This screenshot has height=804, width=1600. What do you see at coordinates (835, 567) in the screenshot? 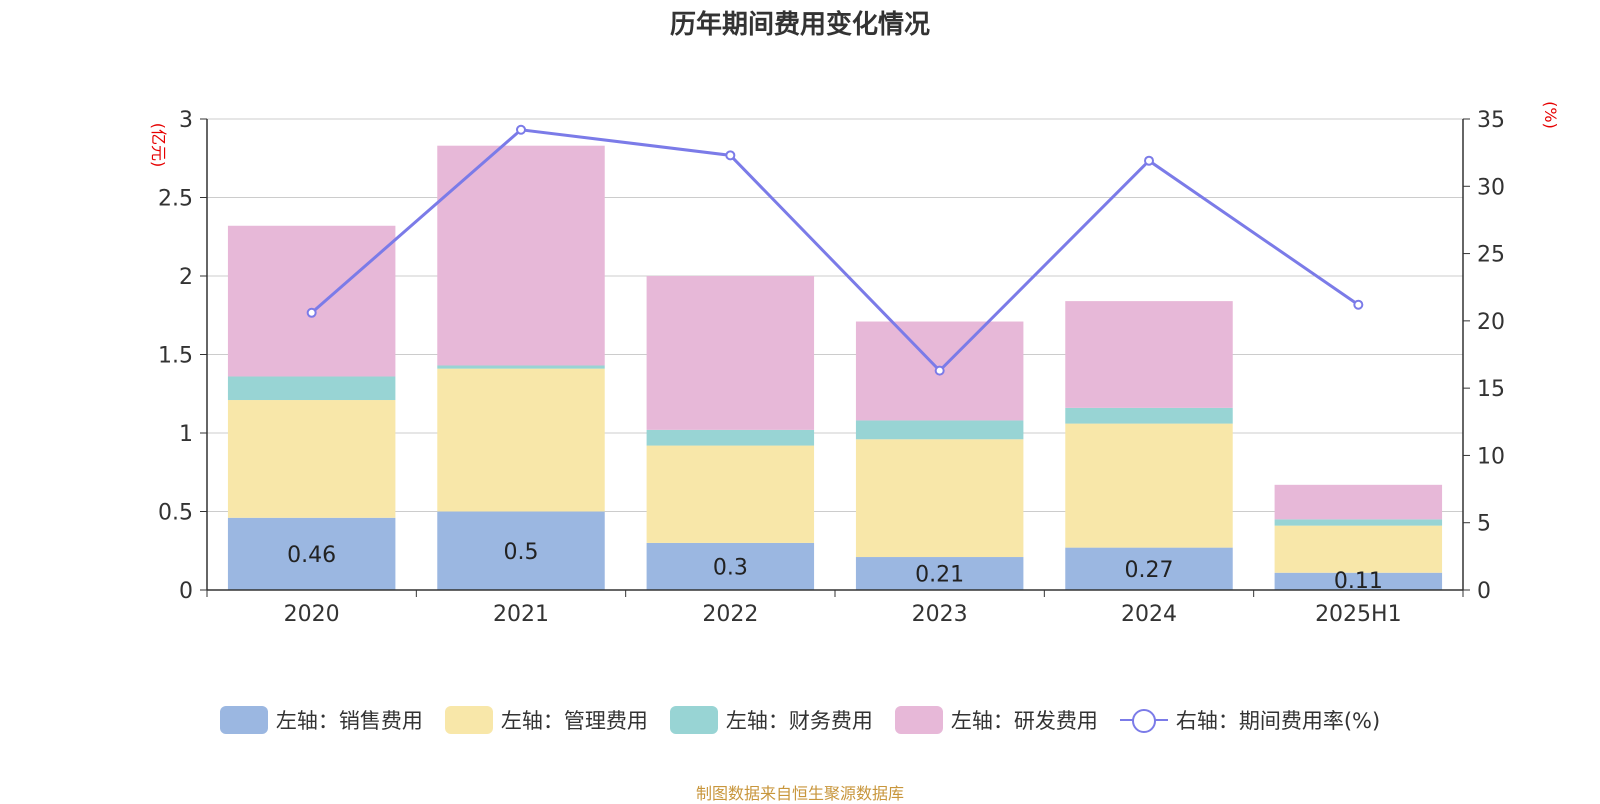
I see `data-labels: 0.46 0.50.3 0.21 0.27 0.11` at bounding box center [835, 567].